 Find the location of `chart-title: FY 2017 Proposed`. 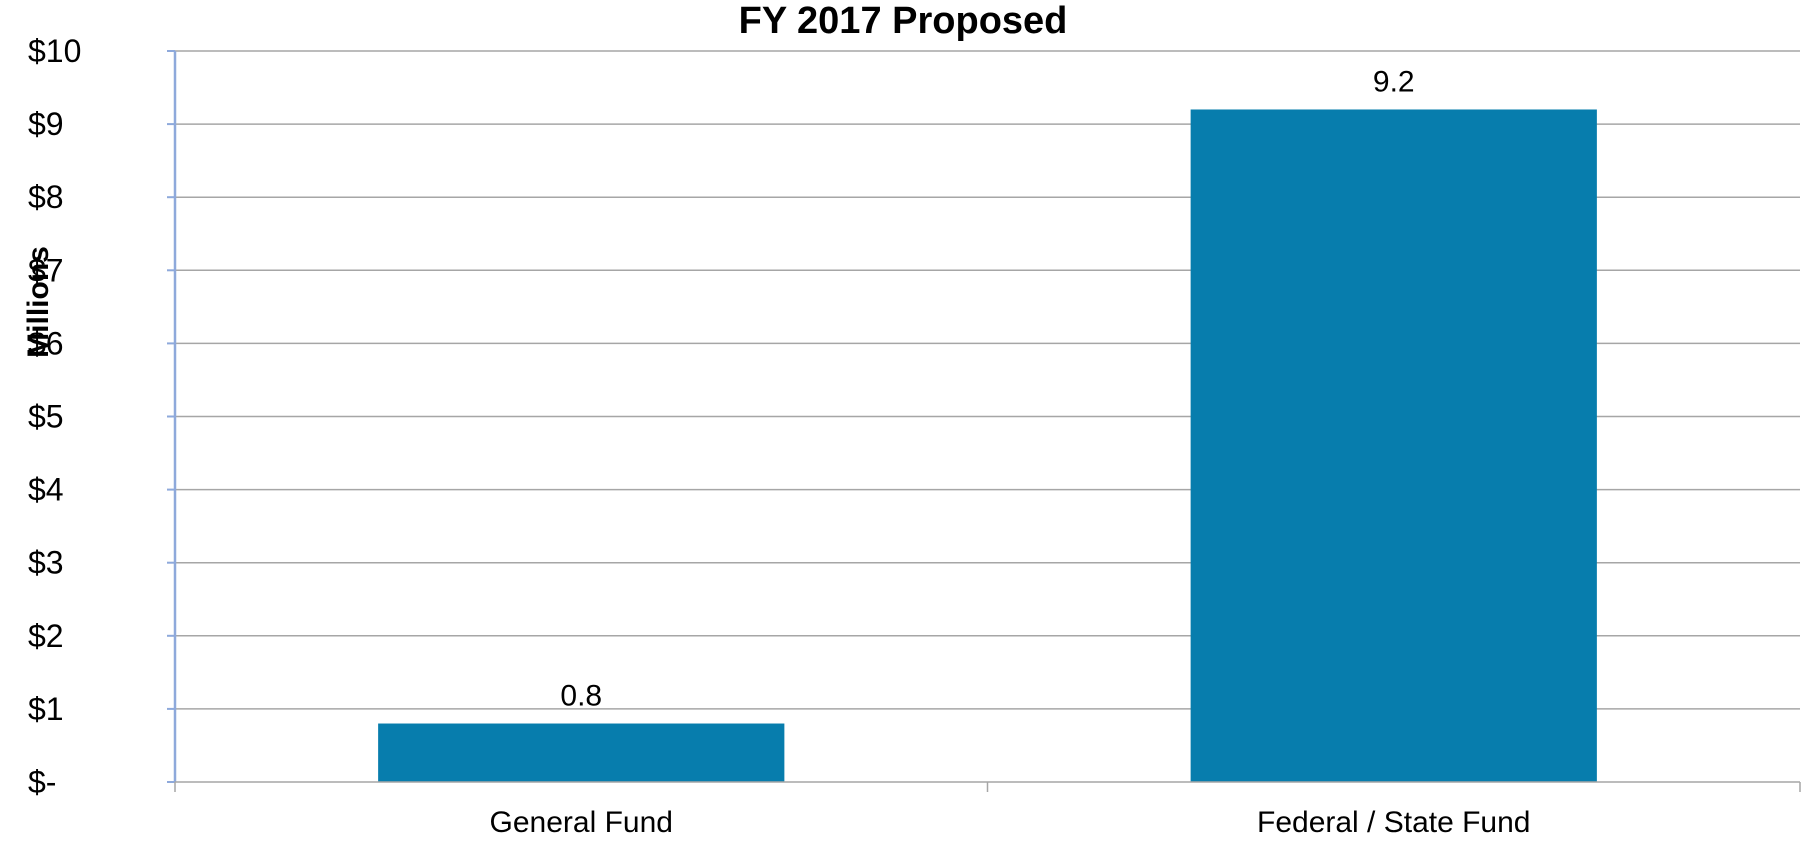

chart-title: FY 2017 Proposed is located at coordinates (903, 21).